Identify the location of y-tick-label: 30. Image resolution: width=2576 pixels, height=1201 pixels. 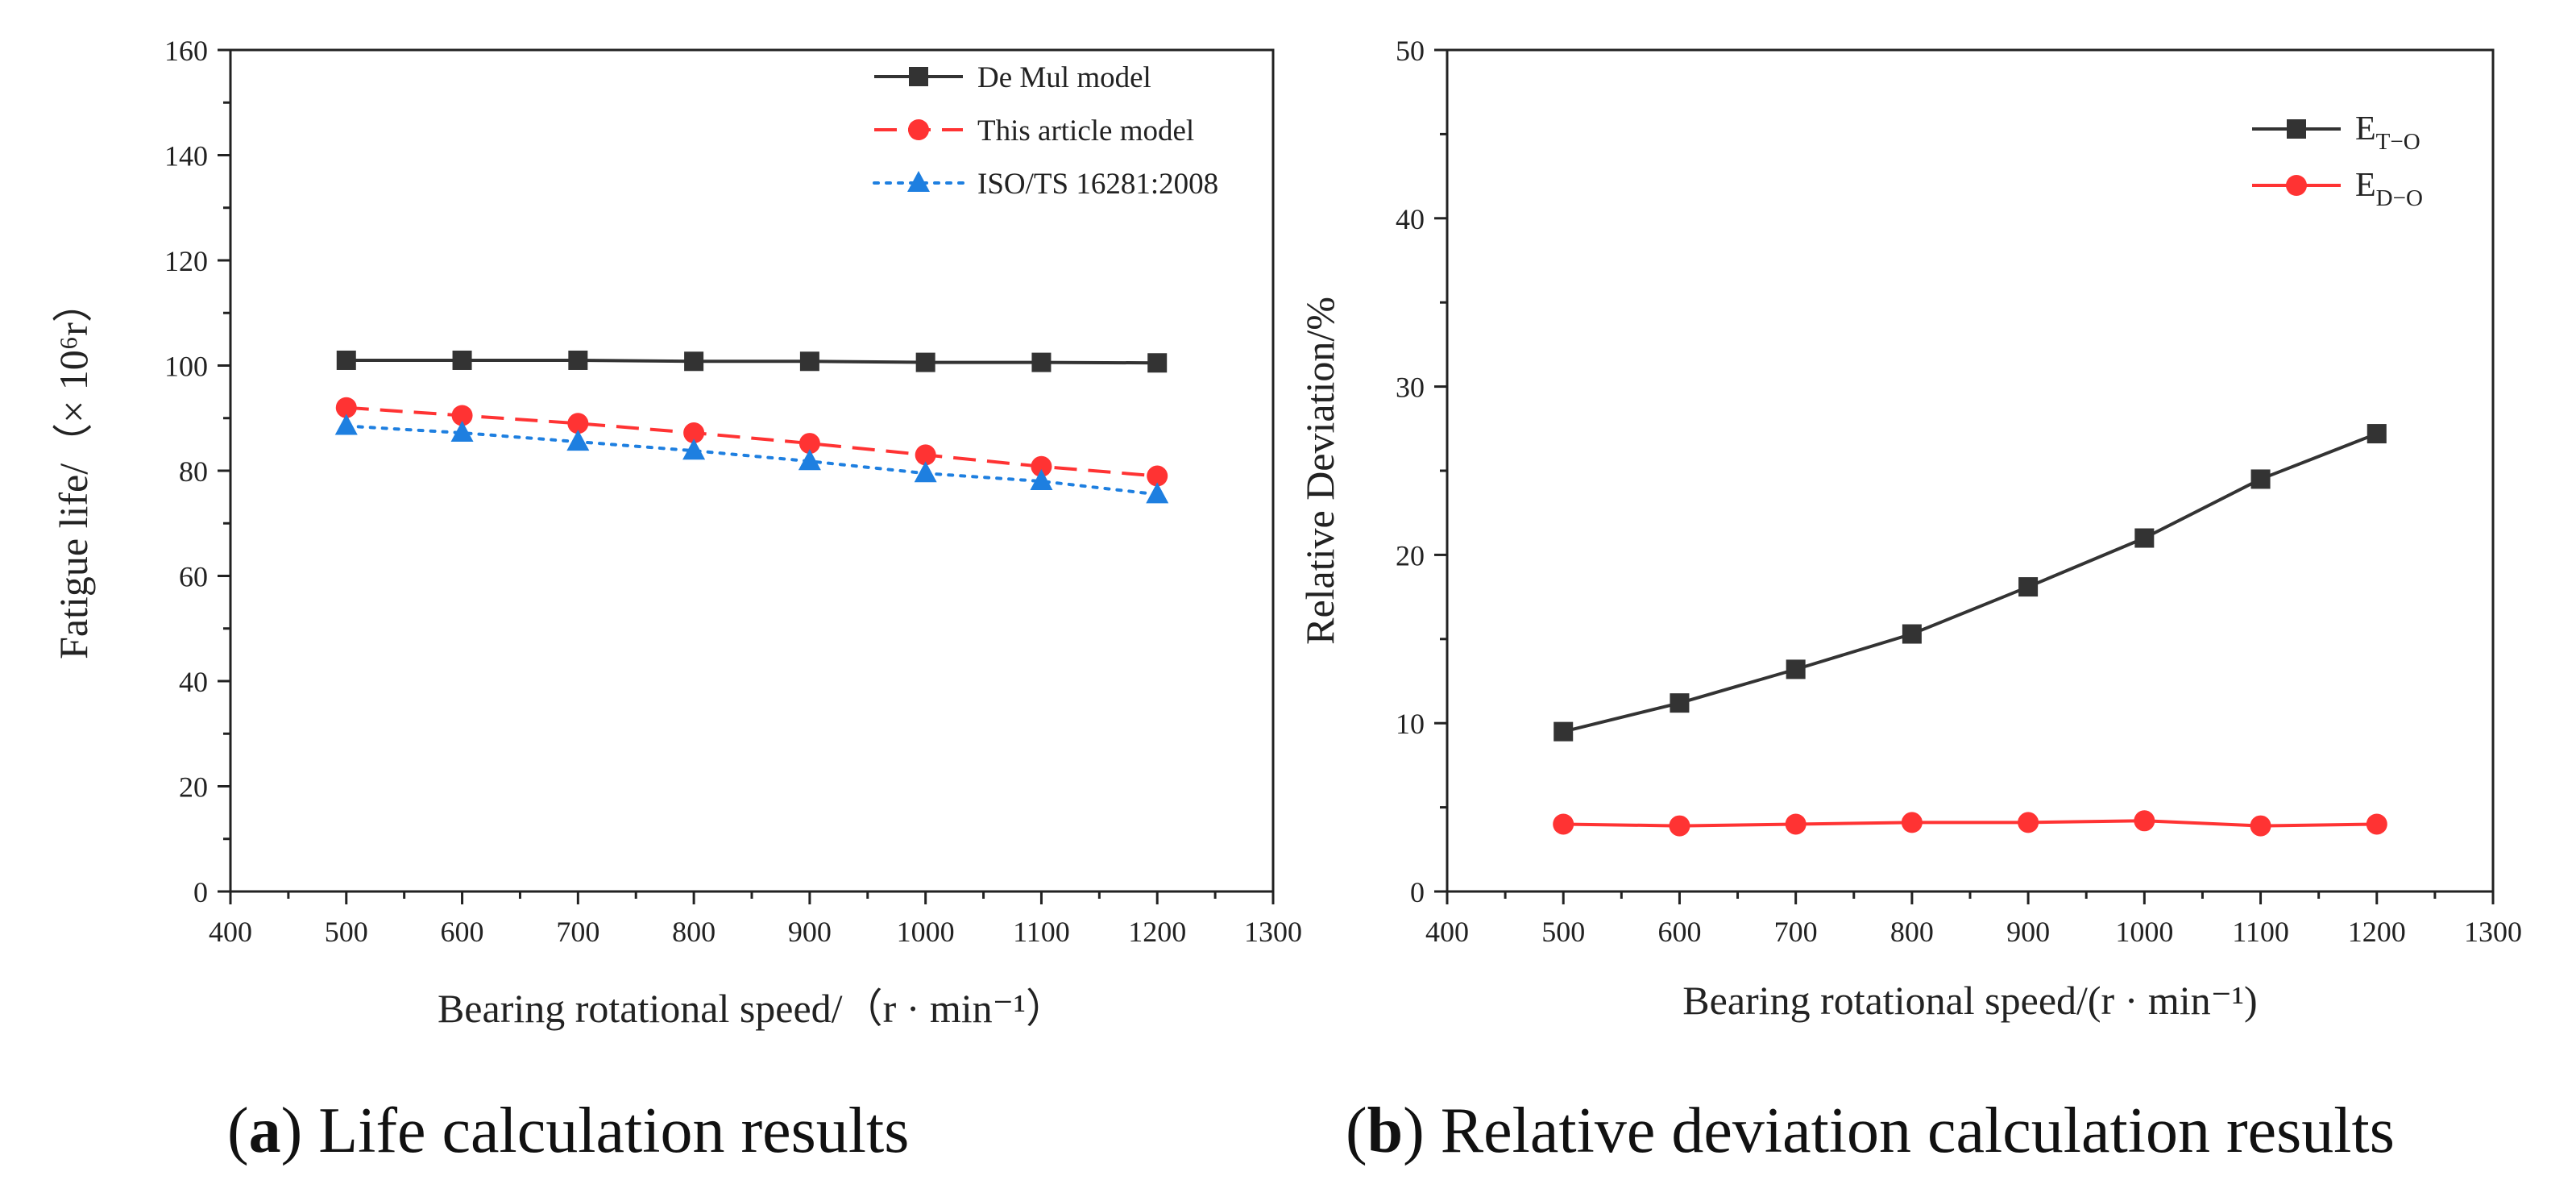
(1410, 388).